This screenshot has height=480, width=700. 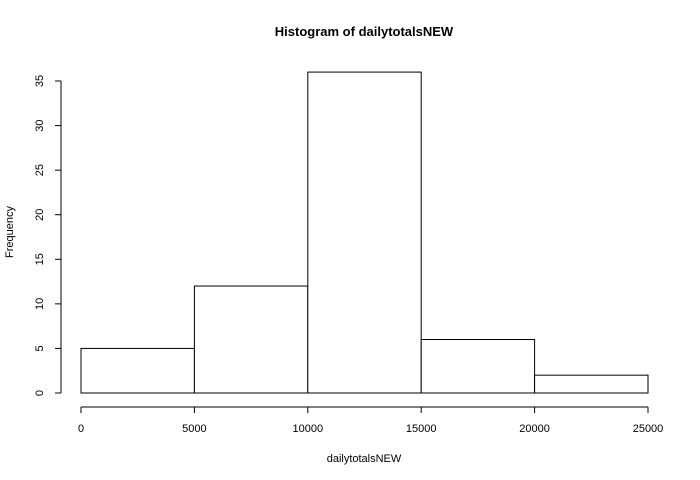 I want to click on y-tick-label-0: 0, so click(x=40, y=393).